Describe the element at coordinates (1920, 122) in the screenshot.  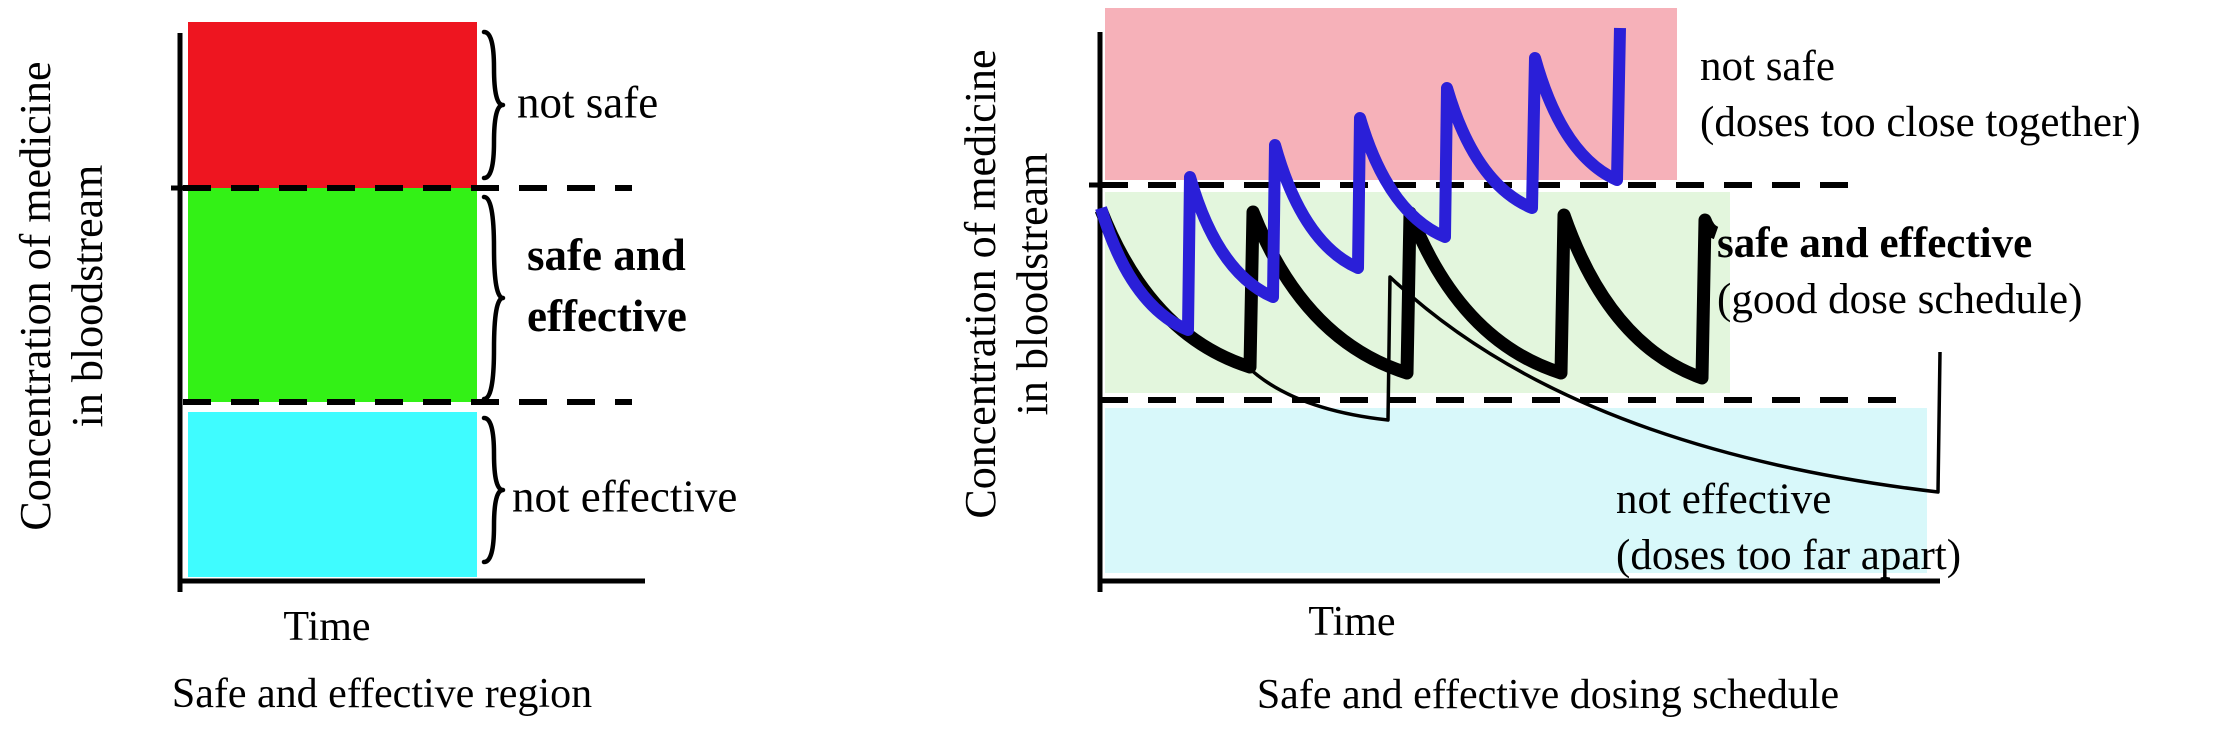
I see `right-label-not-safe-line2: (doses too close together)` at that location.